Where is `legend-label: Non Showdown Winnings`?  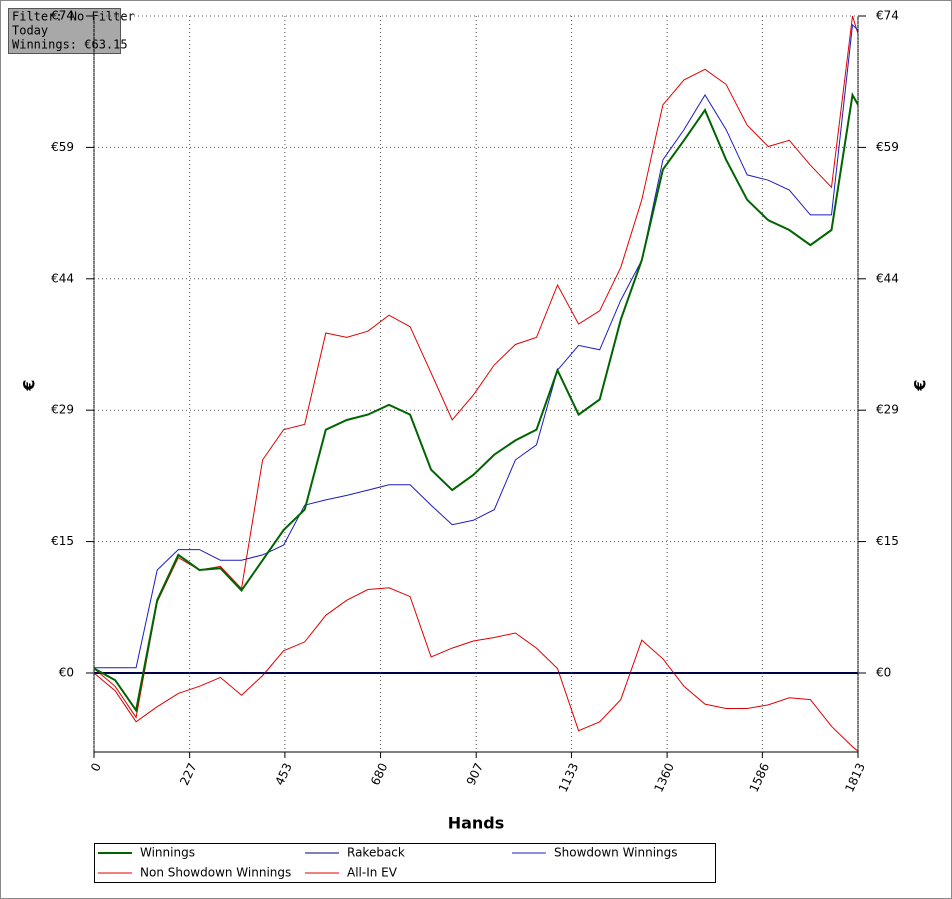 legend-label: Non Showdown Winnings is located at coordinates (215, 873).